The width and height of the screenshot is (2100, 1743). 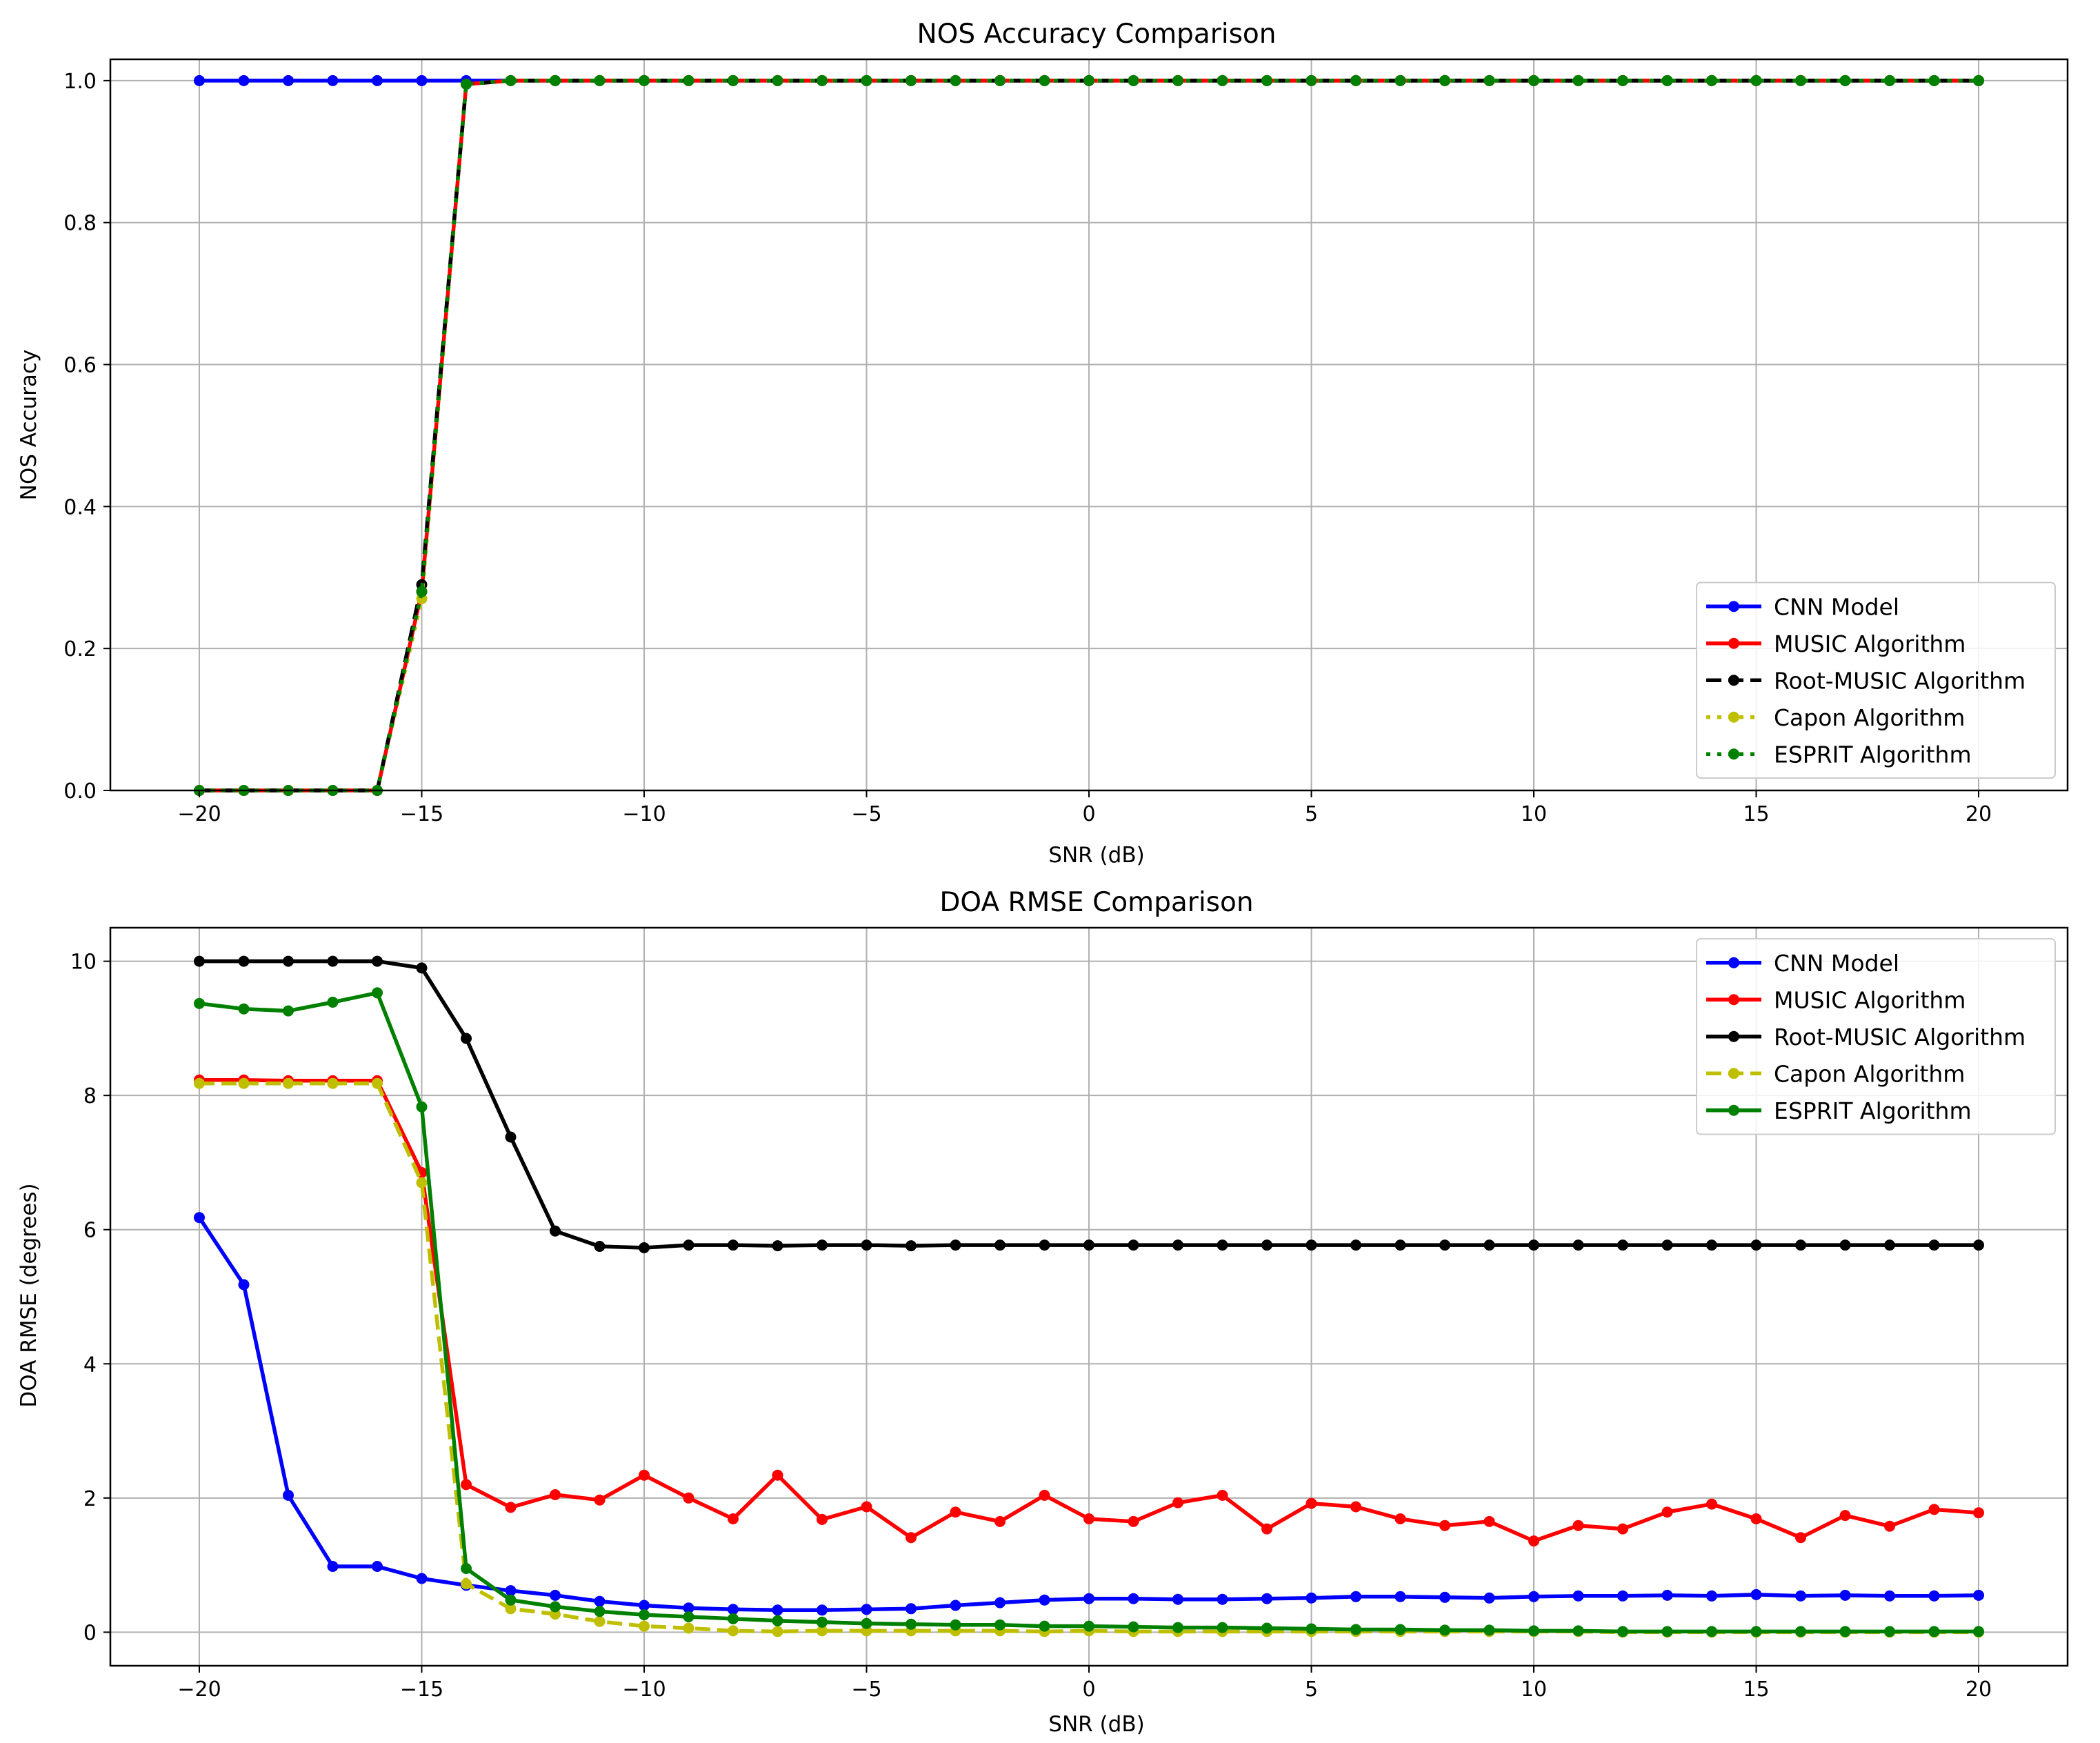 What do you see at coordinates (199, 814) in the screenshot?
I see `x-tick-label: −20` at bounding box center [199, 814].